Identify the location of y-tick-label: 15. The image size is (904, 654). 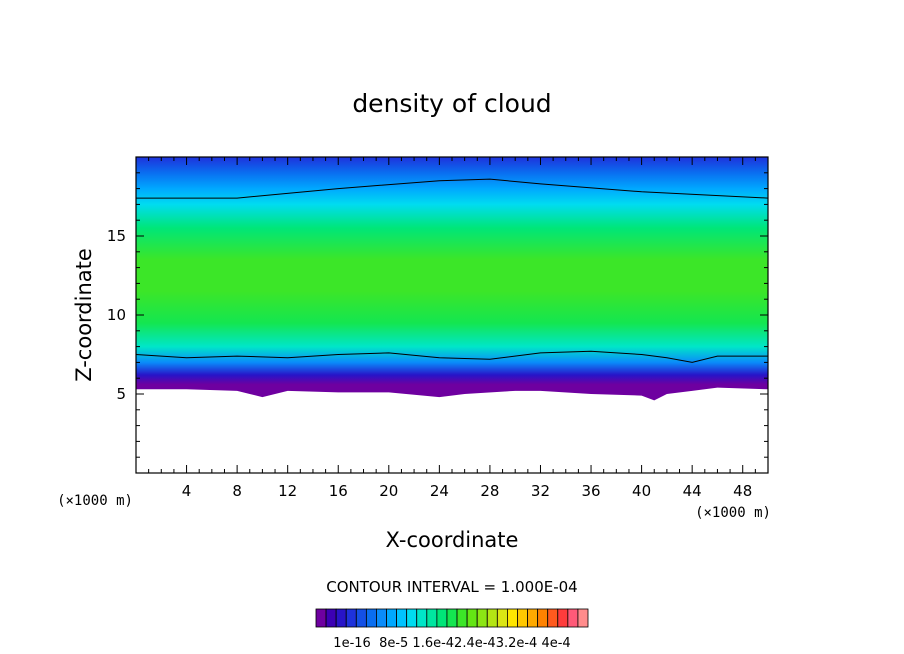
(116, 236).